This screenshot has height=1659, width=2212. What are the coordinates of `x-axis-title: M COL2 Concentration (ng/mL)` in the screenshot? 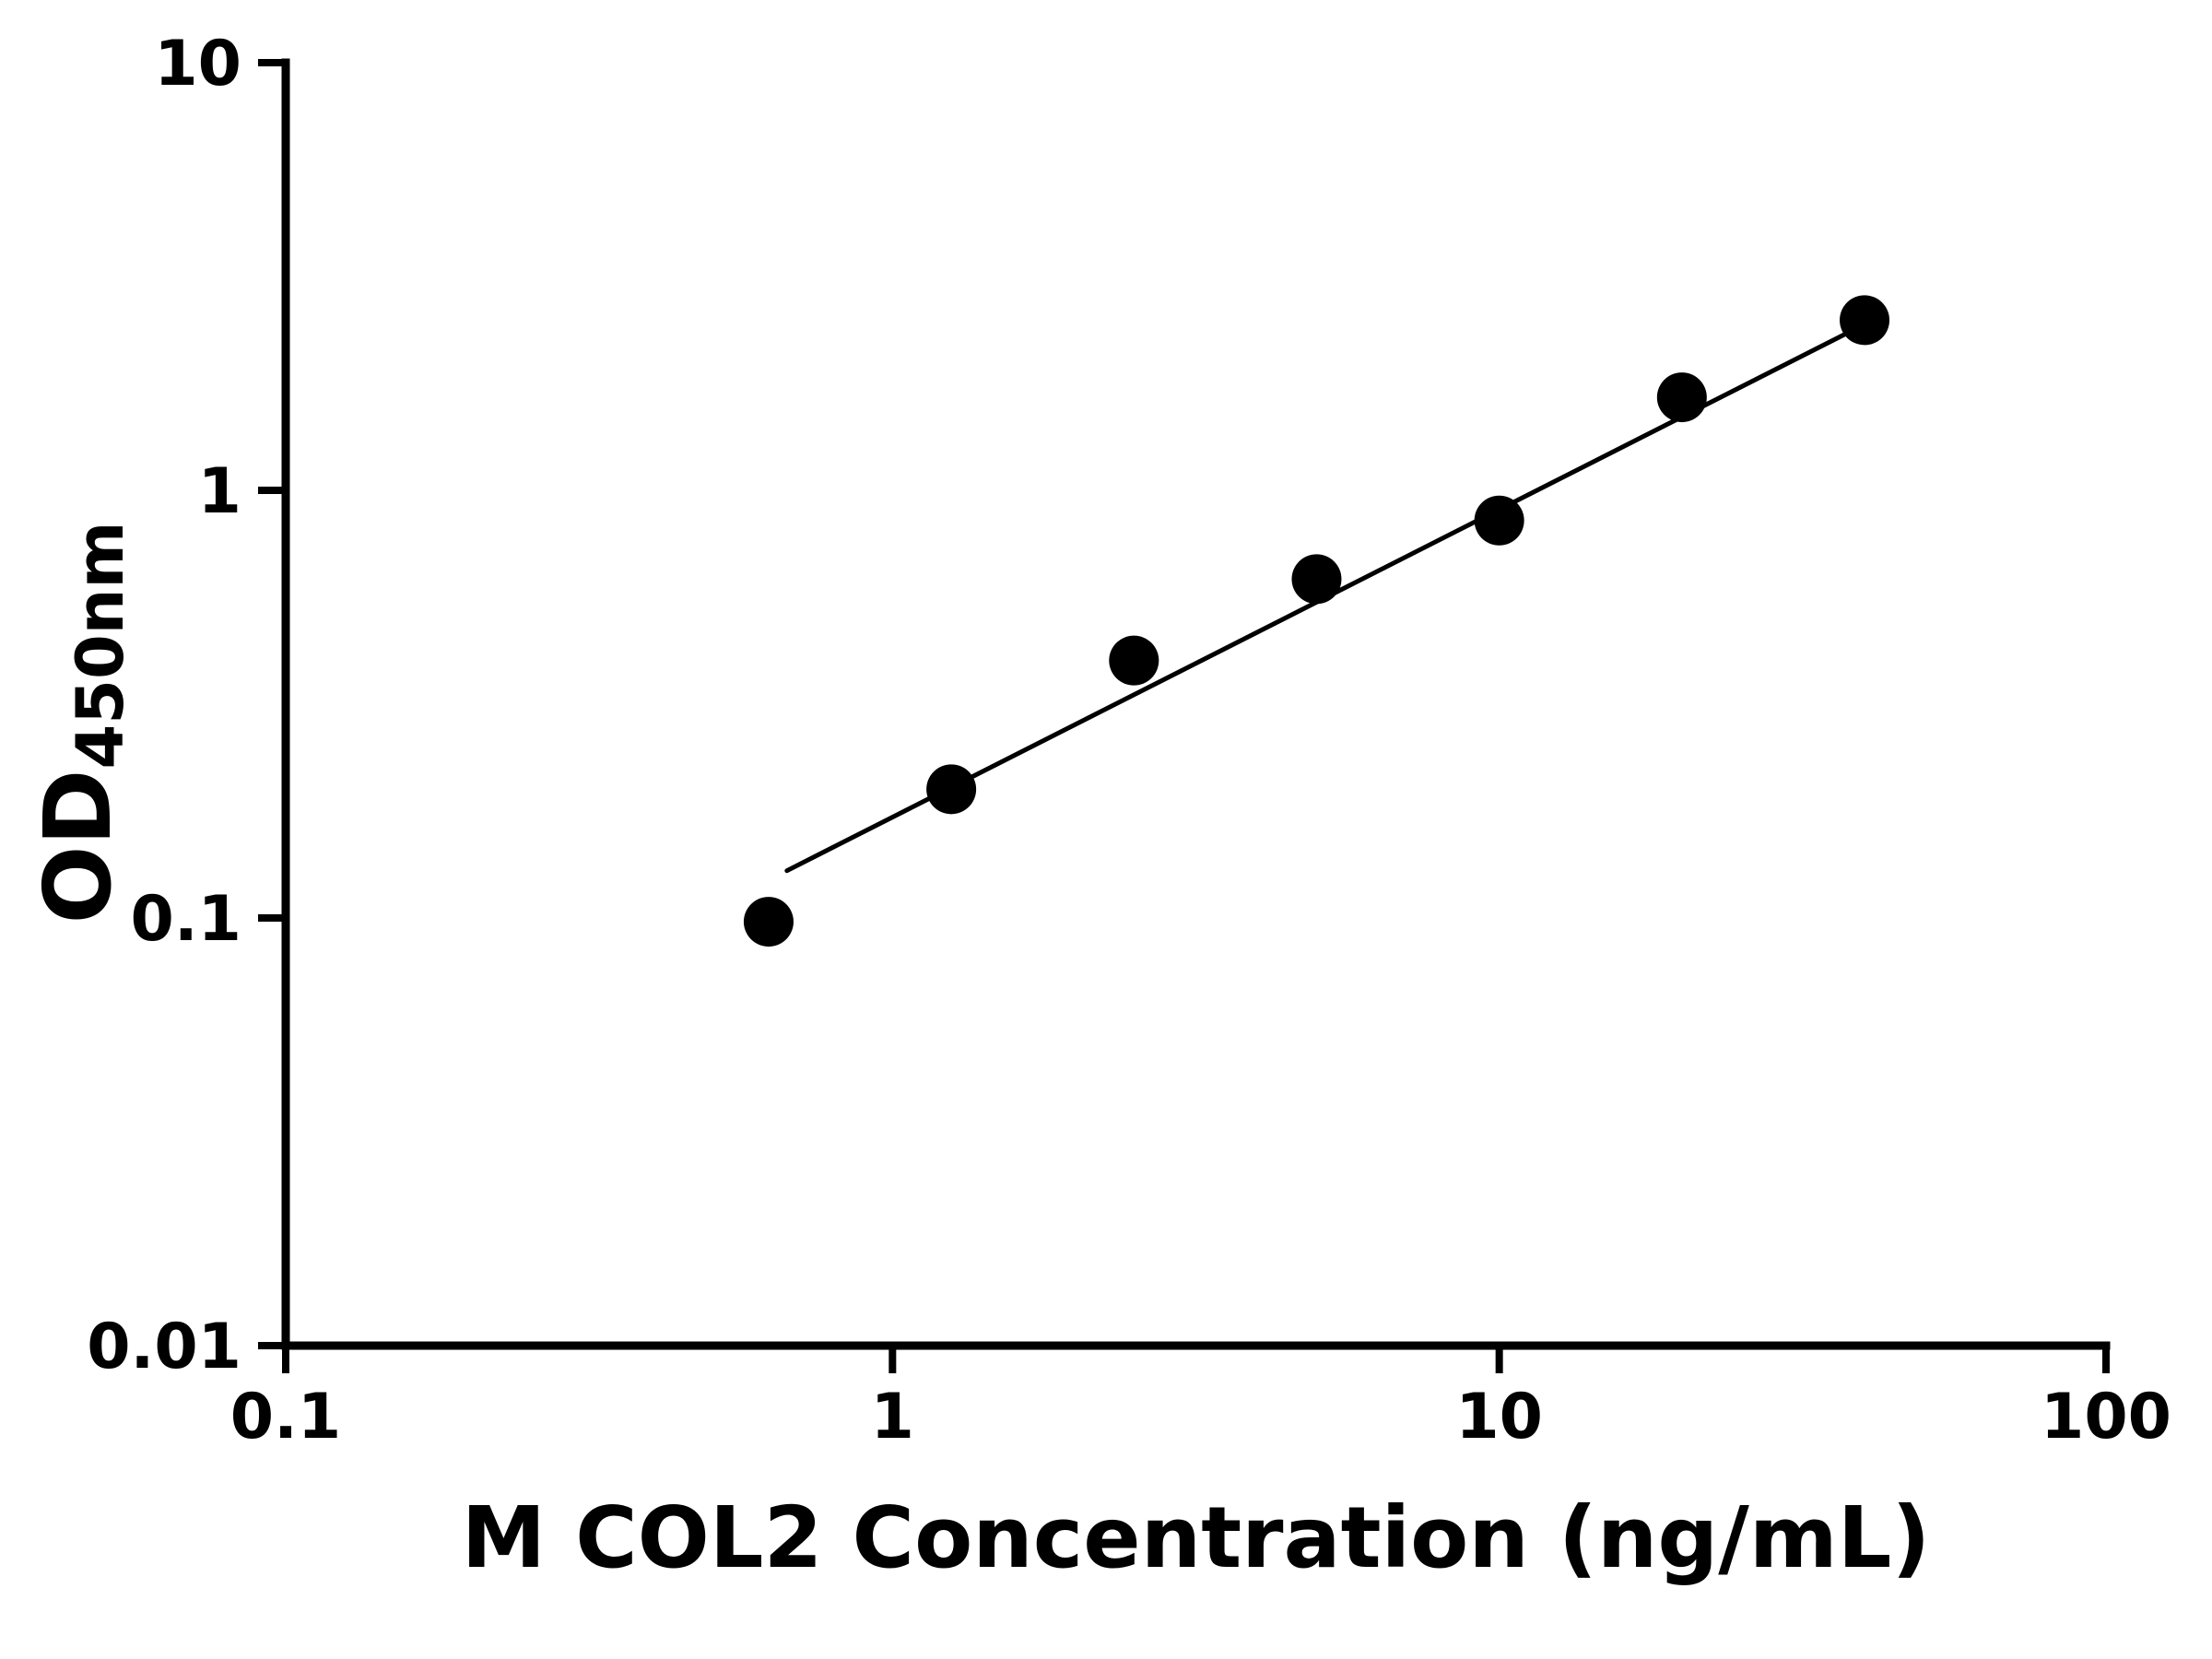 It's located at (1196, 1537).